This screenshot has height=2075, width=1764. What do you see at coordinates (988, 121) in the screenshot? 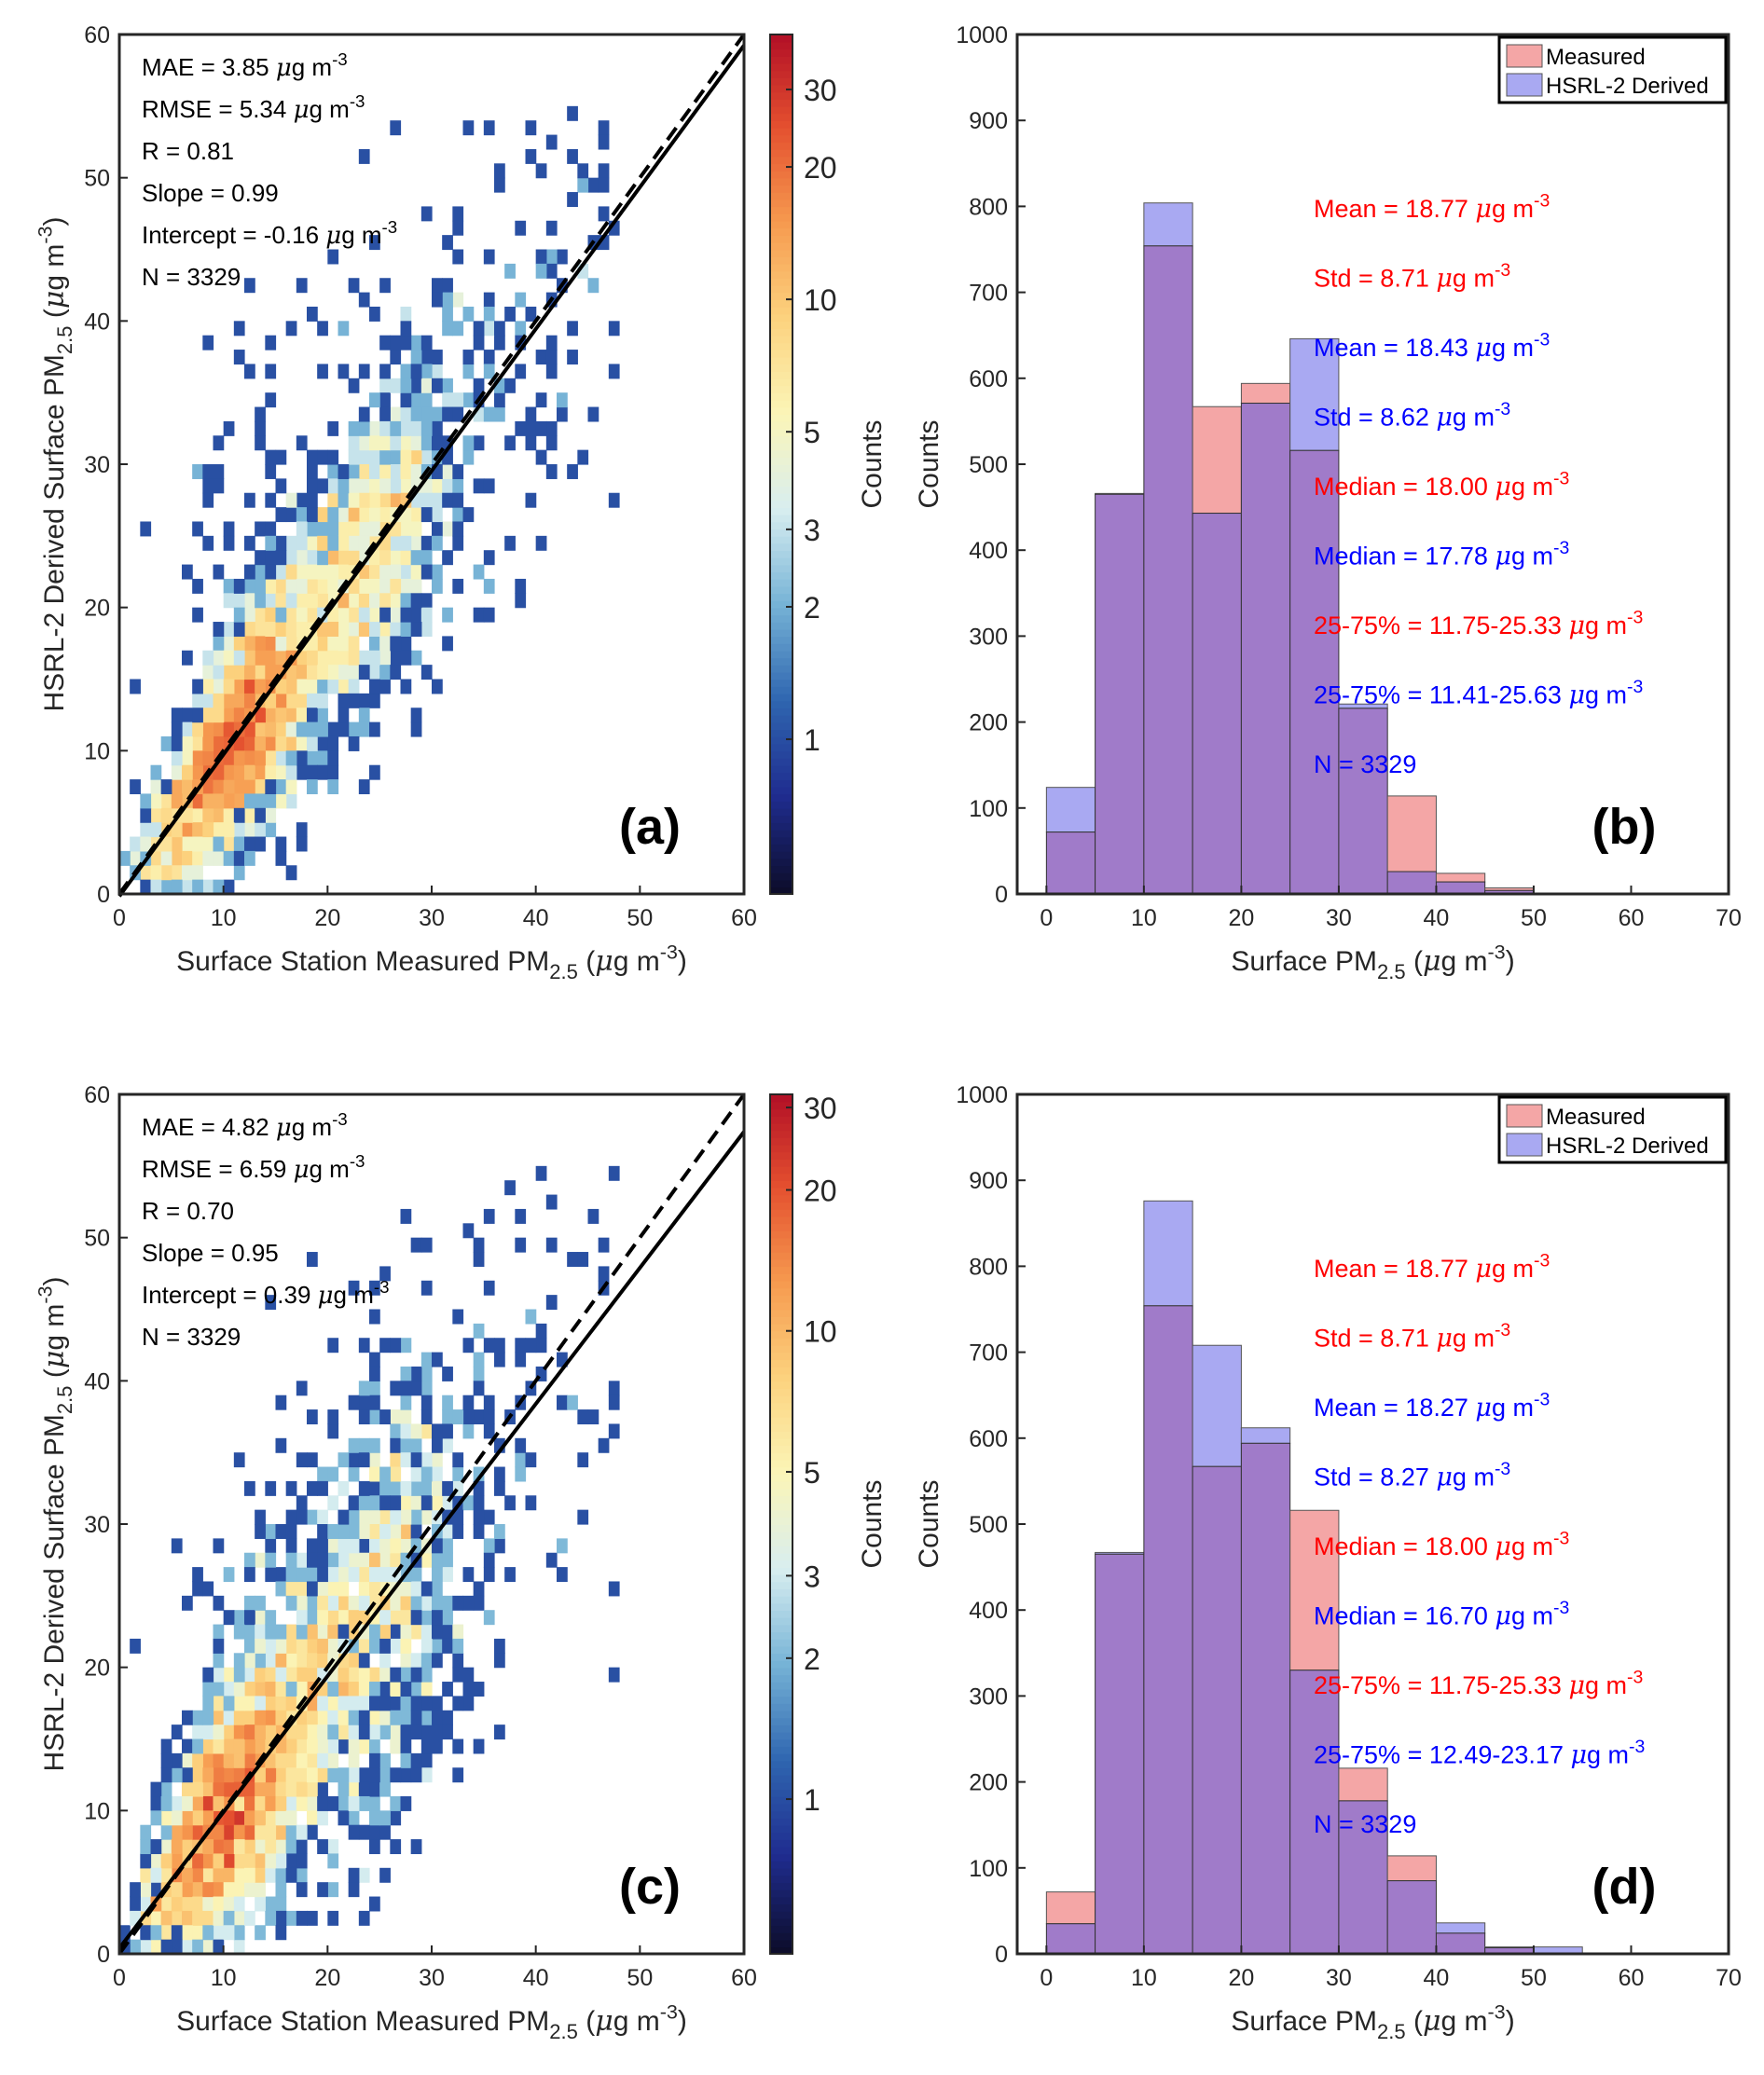
I see `y-tick-label: 900` at bounding box center [988, 121].